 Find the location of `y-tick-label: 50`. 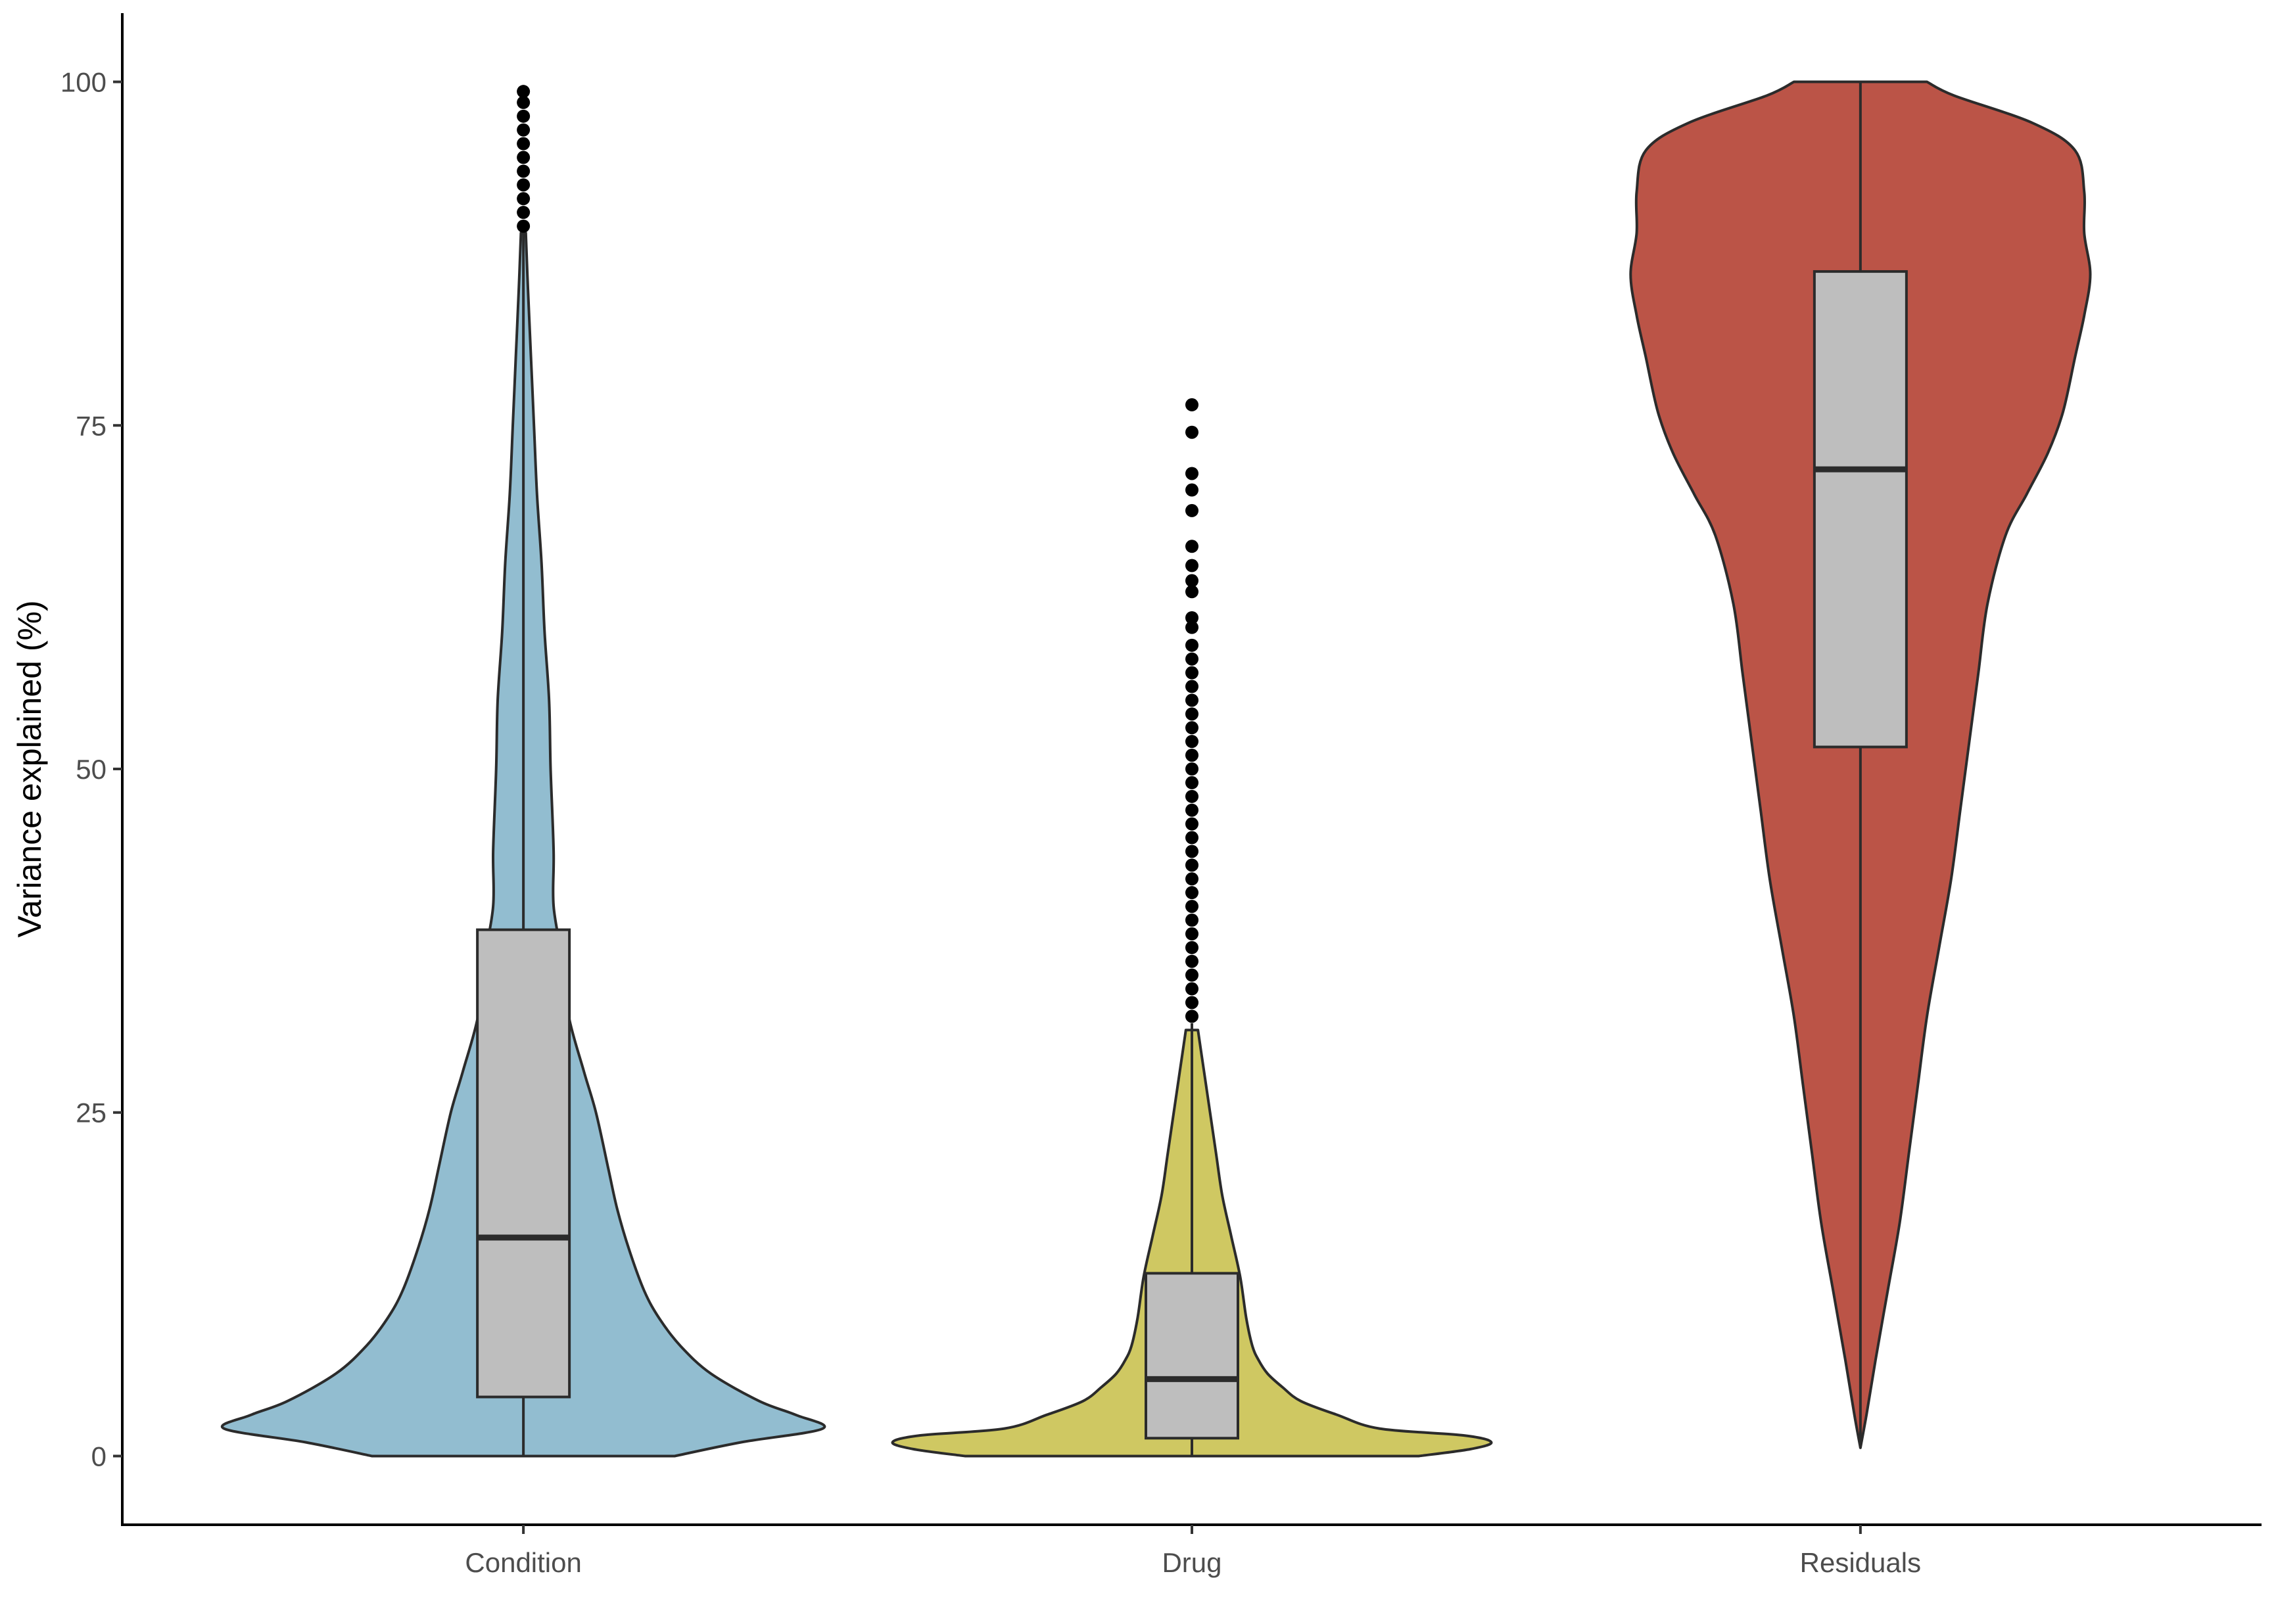

y-tick-label: 50 is located at coordinates (91, 769).